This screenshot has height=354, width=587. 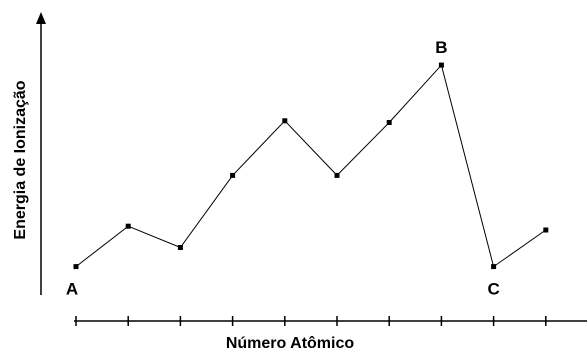 I want to click on x-axis-ticks, so click(x=311, y=321).